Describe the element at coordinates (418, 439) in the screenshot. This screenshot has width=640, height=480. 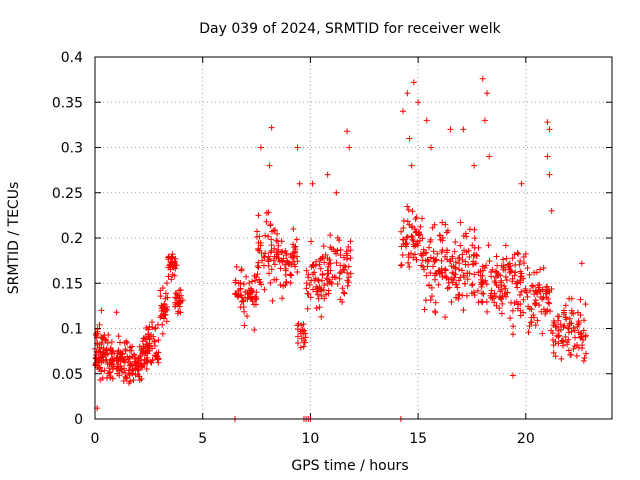
I see `x-tick-label: 15` at that location.